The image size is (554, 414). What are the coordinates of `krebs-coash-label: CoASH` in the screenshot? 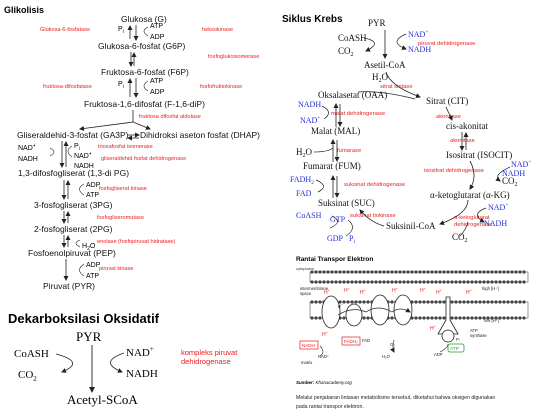 It's located at (352, 38).